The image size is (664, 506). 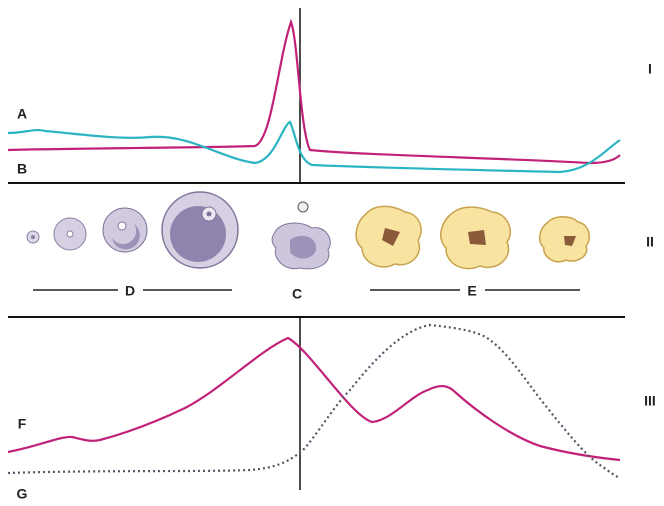 I want to click on curve-b, so click(x=314, y=147).